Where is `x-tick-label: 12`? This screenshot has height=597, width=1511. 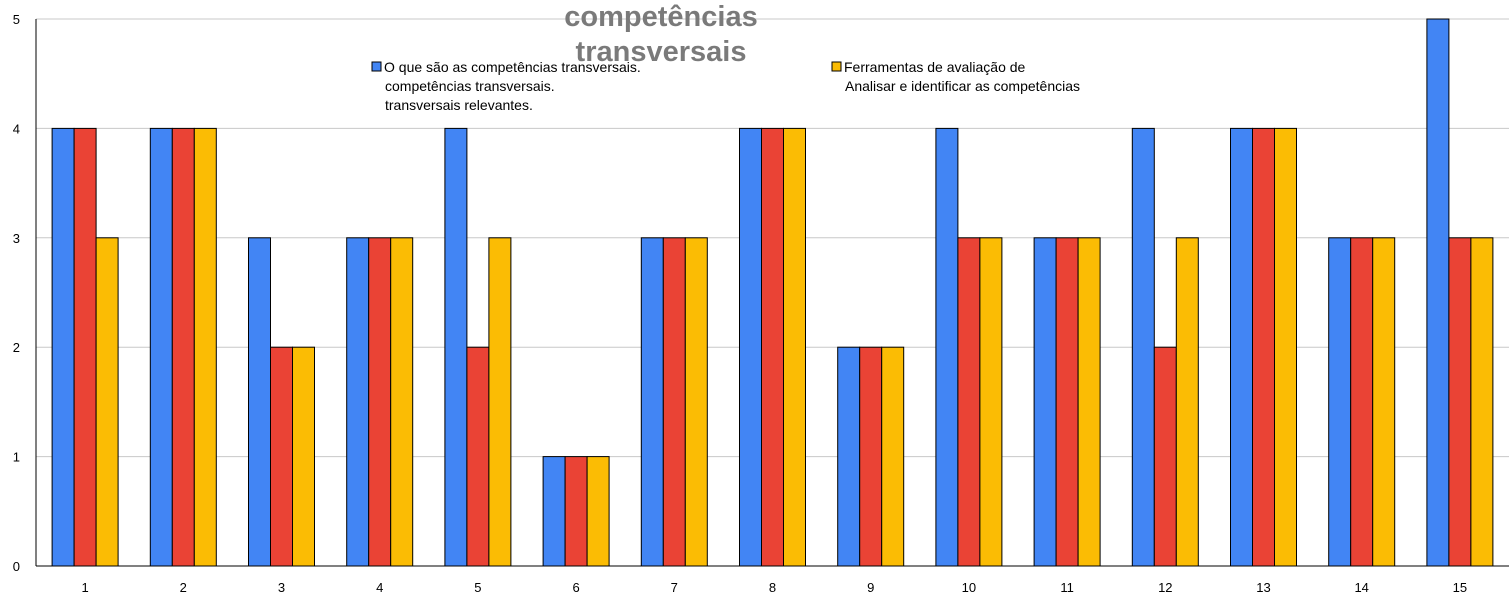
x-tick-label: 12 is located at coordinates (1165, 587).